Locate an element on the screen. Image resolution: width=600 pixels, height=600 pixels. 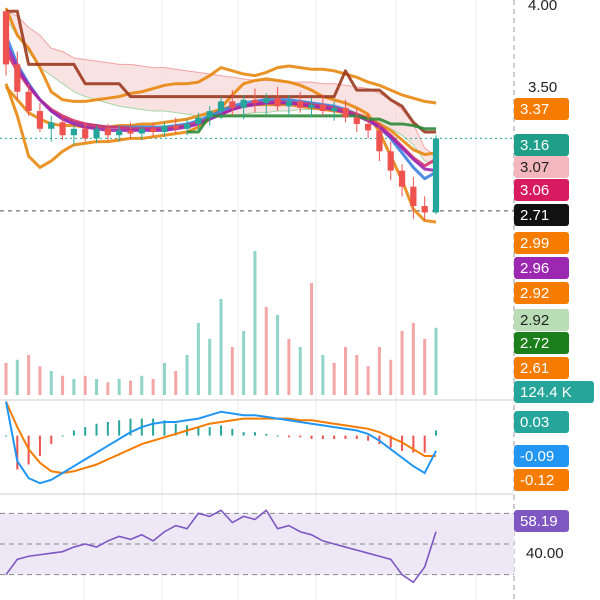
price-badge-label: 3.06 is located at coordinates (534, 190).